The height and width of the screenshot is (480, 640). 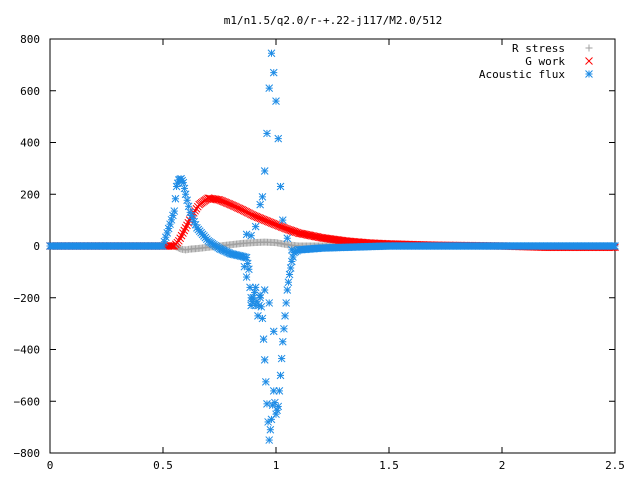 I want to click on y-tick-label: 800, so click(x=30, y=39).